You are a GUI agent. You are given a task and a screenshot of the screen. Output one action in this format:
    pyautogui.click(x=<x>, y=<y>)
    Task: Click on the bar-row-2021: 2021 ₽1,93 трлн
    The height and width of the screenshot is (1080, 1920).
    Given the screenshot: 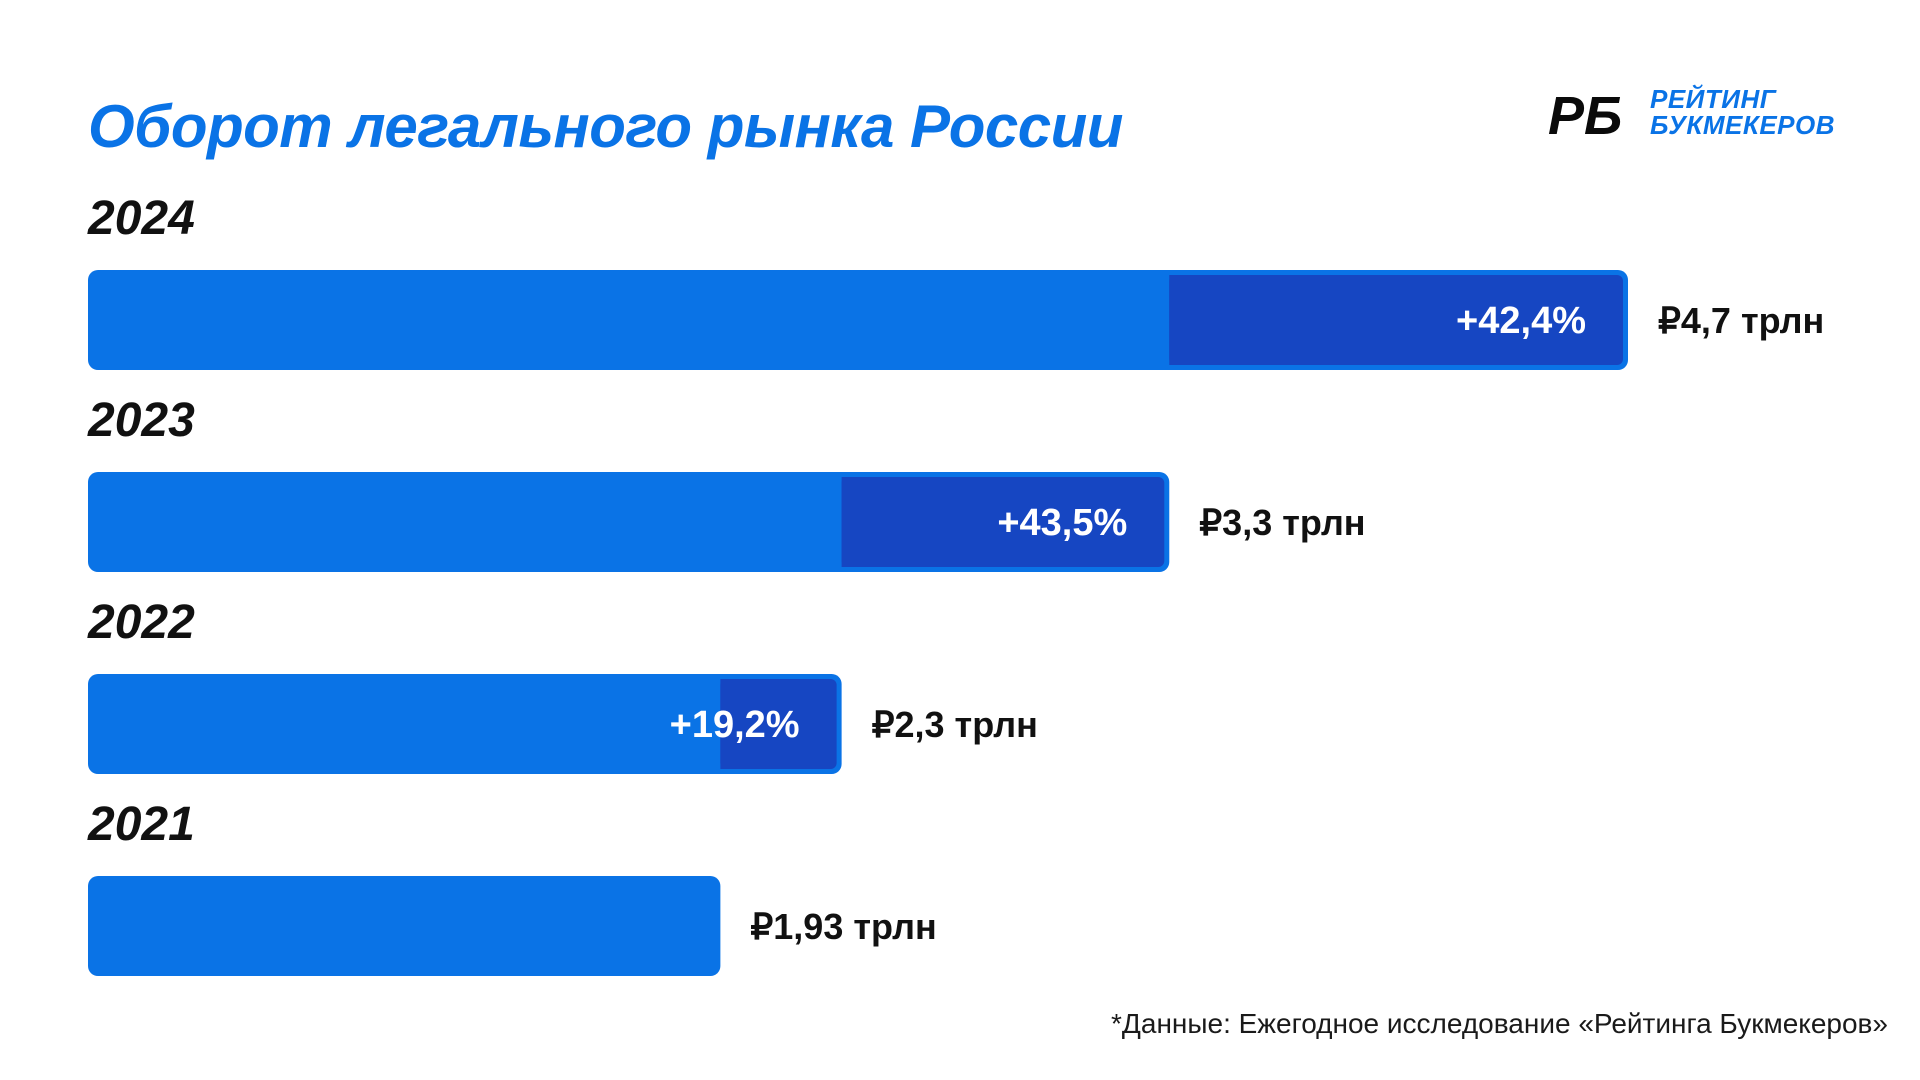 What is the action you would take?
    pyautogui.click(x=512, y=887)
    